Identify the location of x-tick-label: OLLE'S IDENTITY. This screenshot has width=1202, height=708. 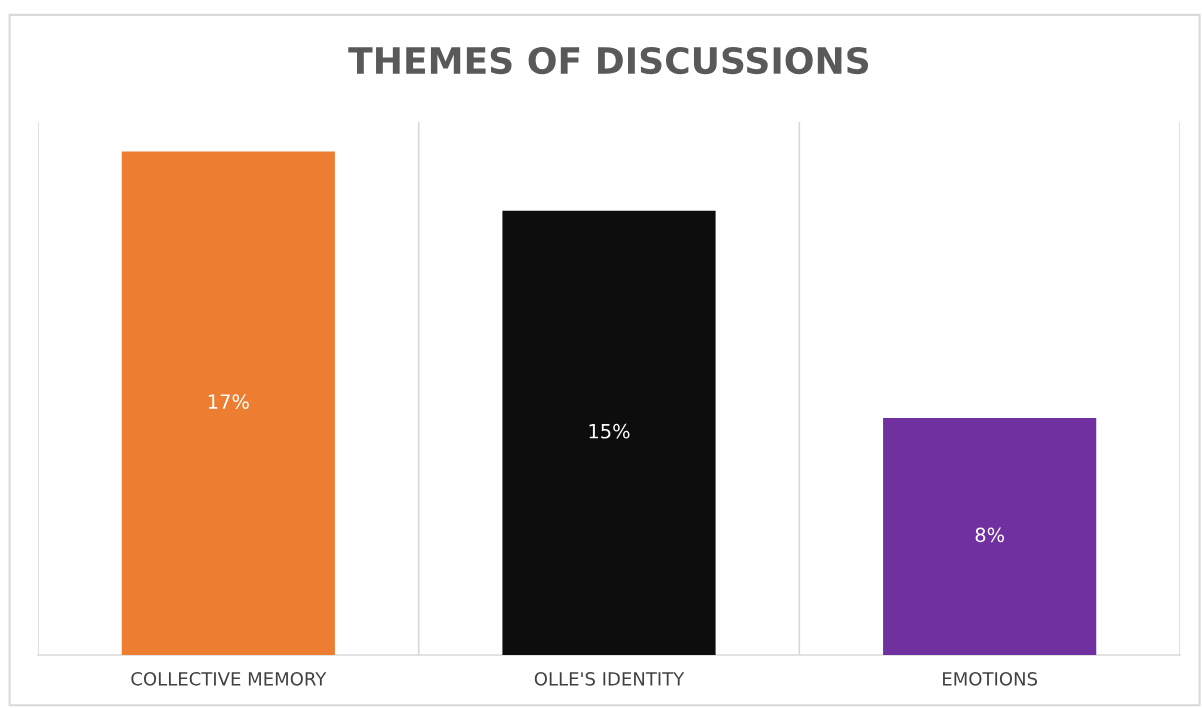
(609, 678).